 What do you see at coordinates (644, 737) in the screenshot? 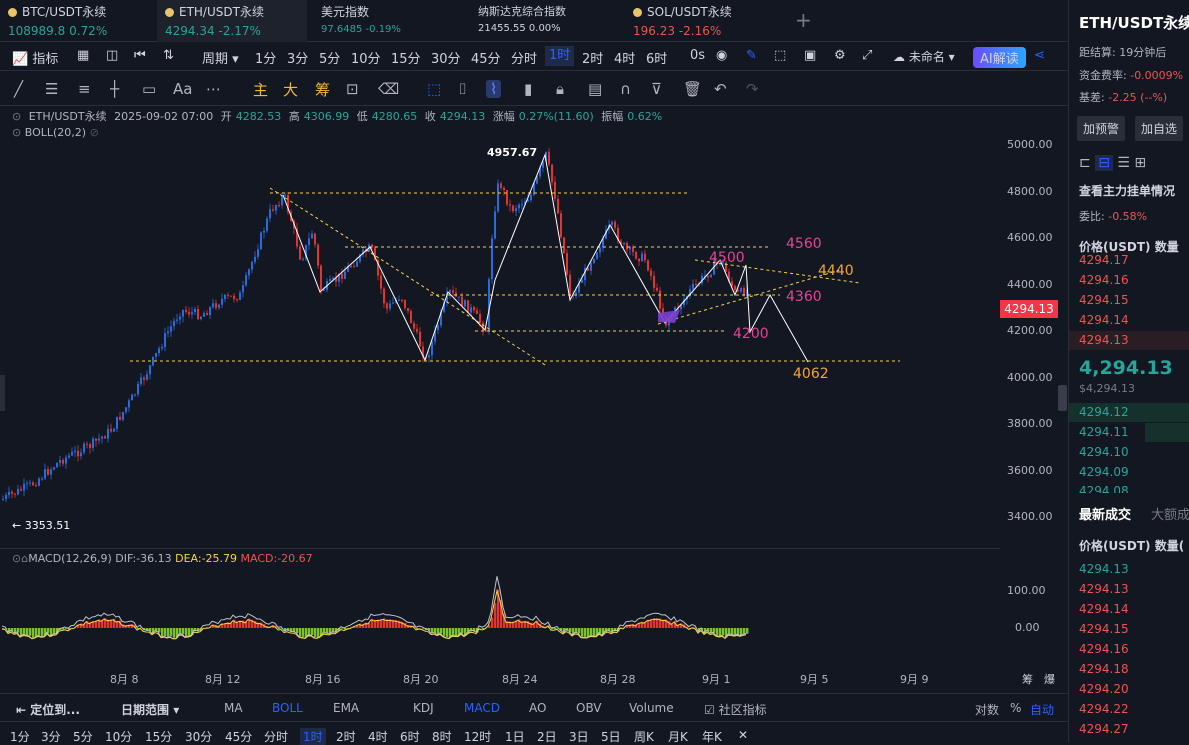
I see `tf-week: 周K` at bounding box center [644, 737].